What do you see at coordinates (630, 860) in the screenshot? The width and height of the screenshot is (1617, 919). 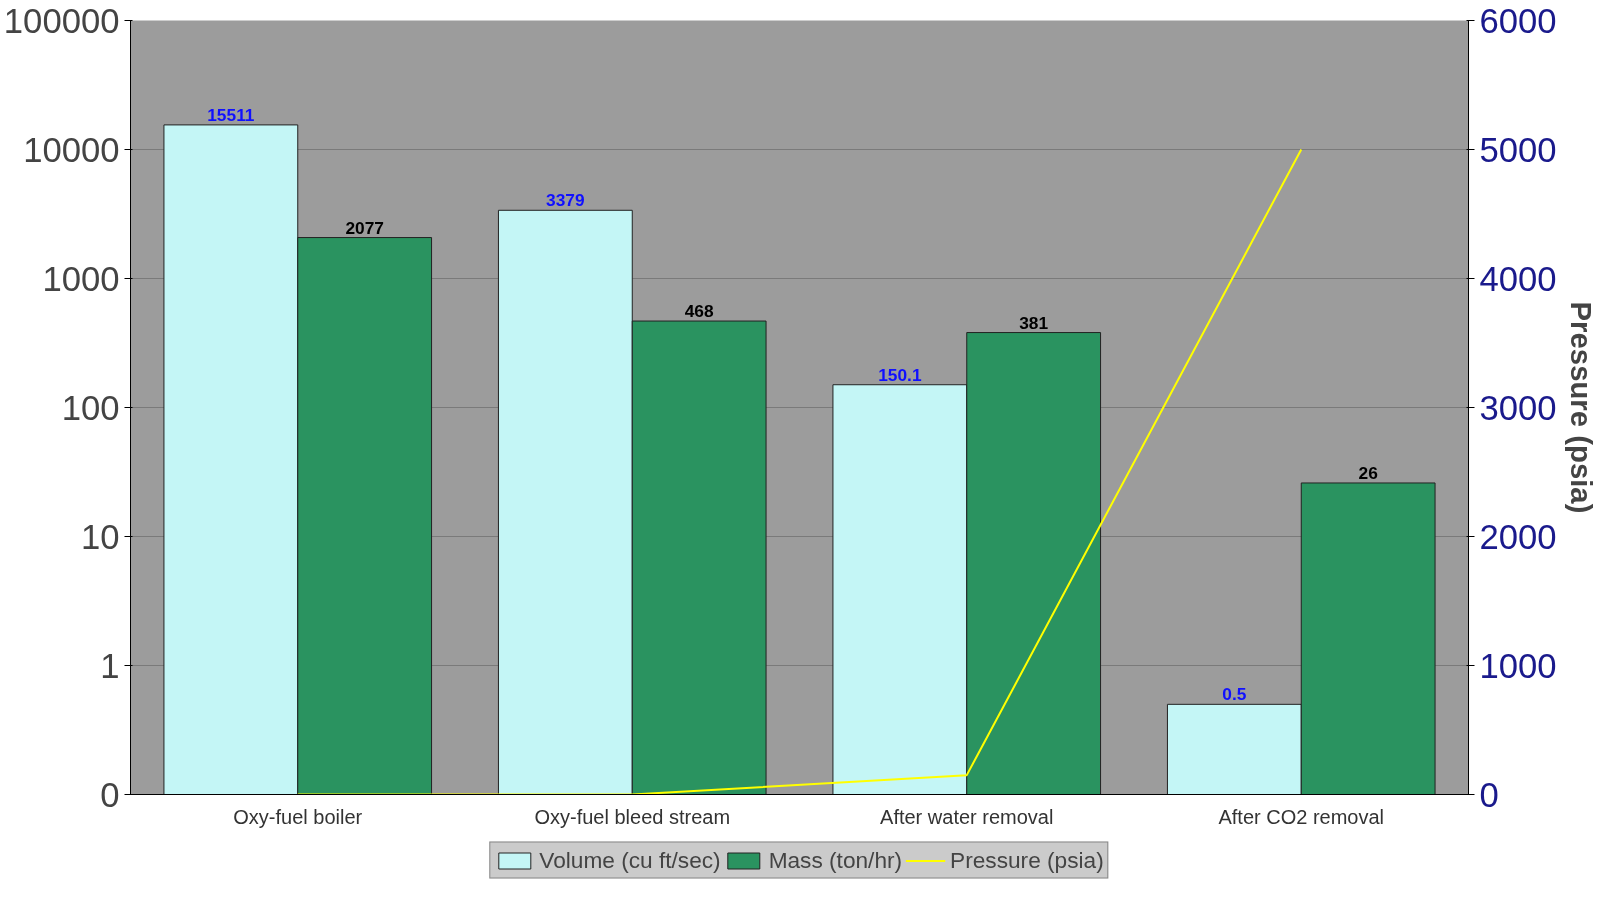 I see `legend-label: Volume (cu ft/sec)` at bounding box center [630, 860].